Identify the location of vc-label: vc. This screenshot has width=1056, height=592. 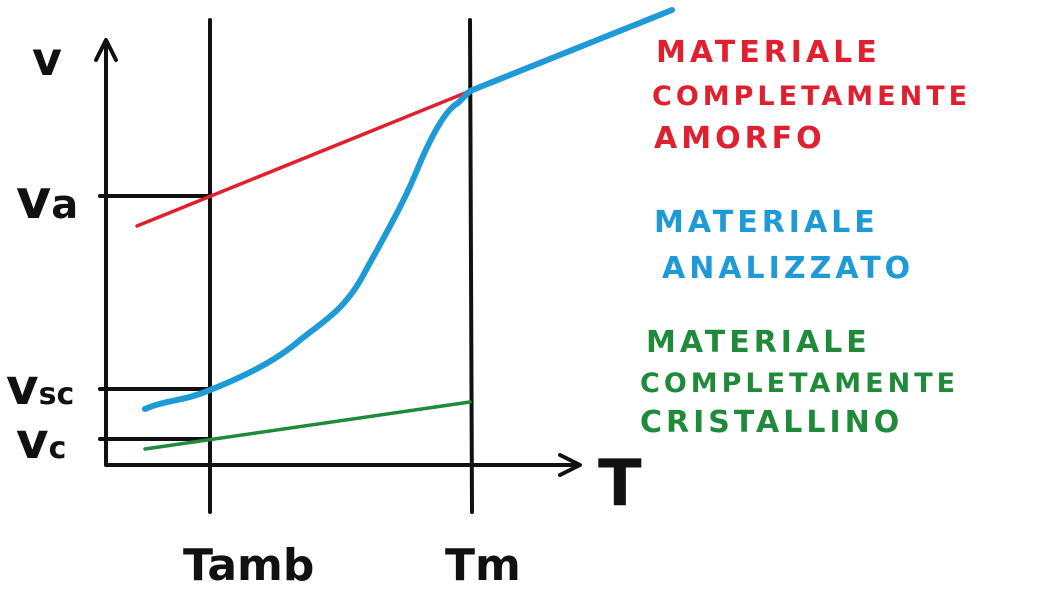
(41, 441).